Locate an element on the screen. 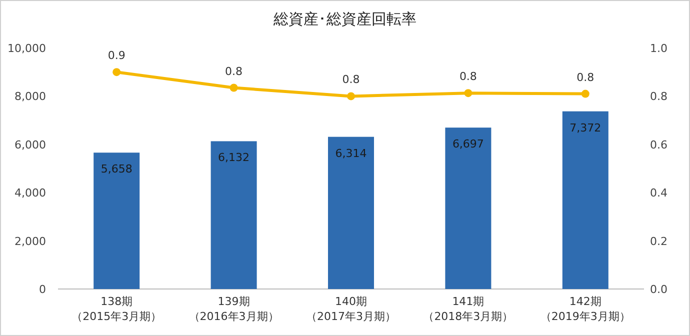  data-label: 6,132 is located at coordinates (234, 157).